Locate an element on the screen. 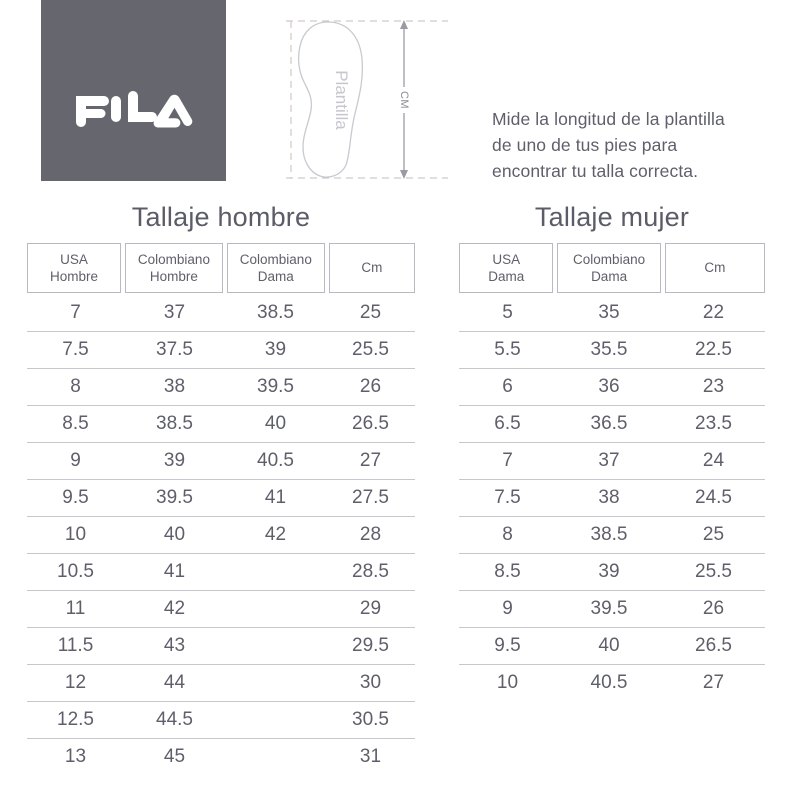 Image resolution: width=800 pixels, height=800 pixels. table-row: 9.5 39.5 41 27.5 is located at coordinates (221, 498).